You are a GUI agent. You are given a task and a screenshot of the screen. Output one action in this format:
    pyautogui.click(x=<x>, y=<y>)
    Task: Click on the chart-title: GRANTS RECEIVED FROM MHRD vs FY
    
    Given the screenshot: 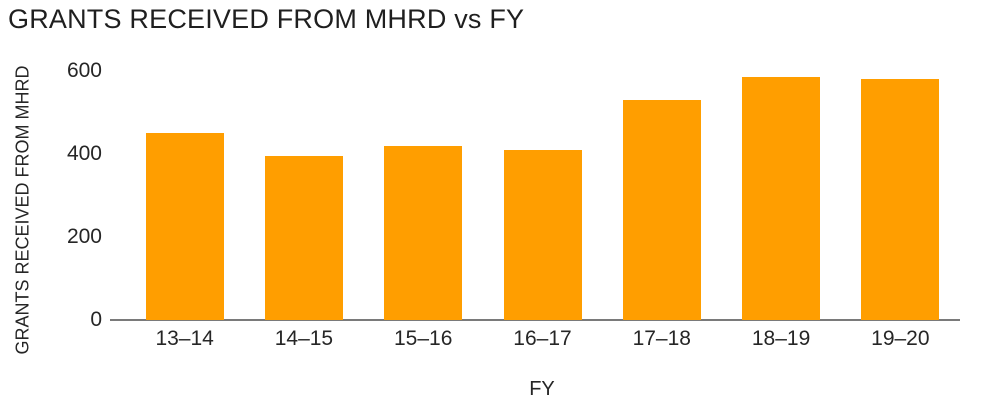 What is the action you would take?
    pyautogui.click(x=266, y=19)
    